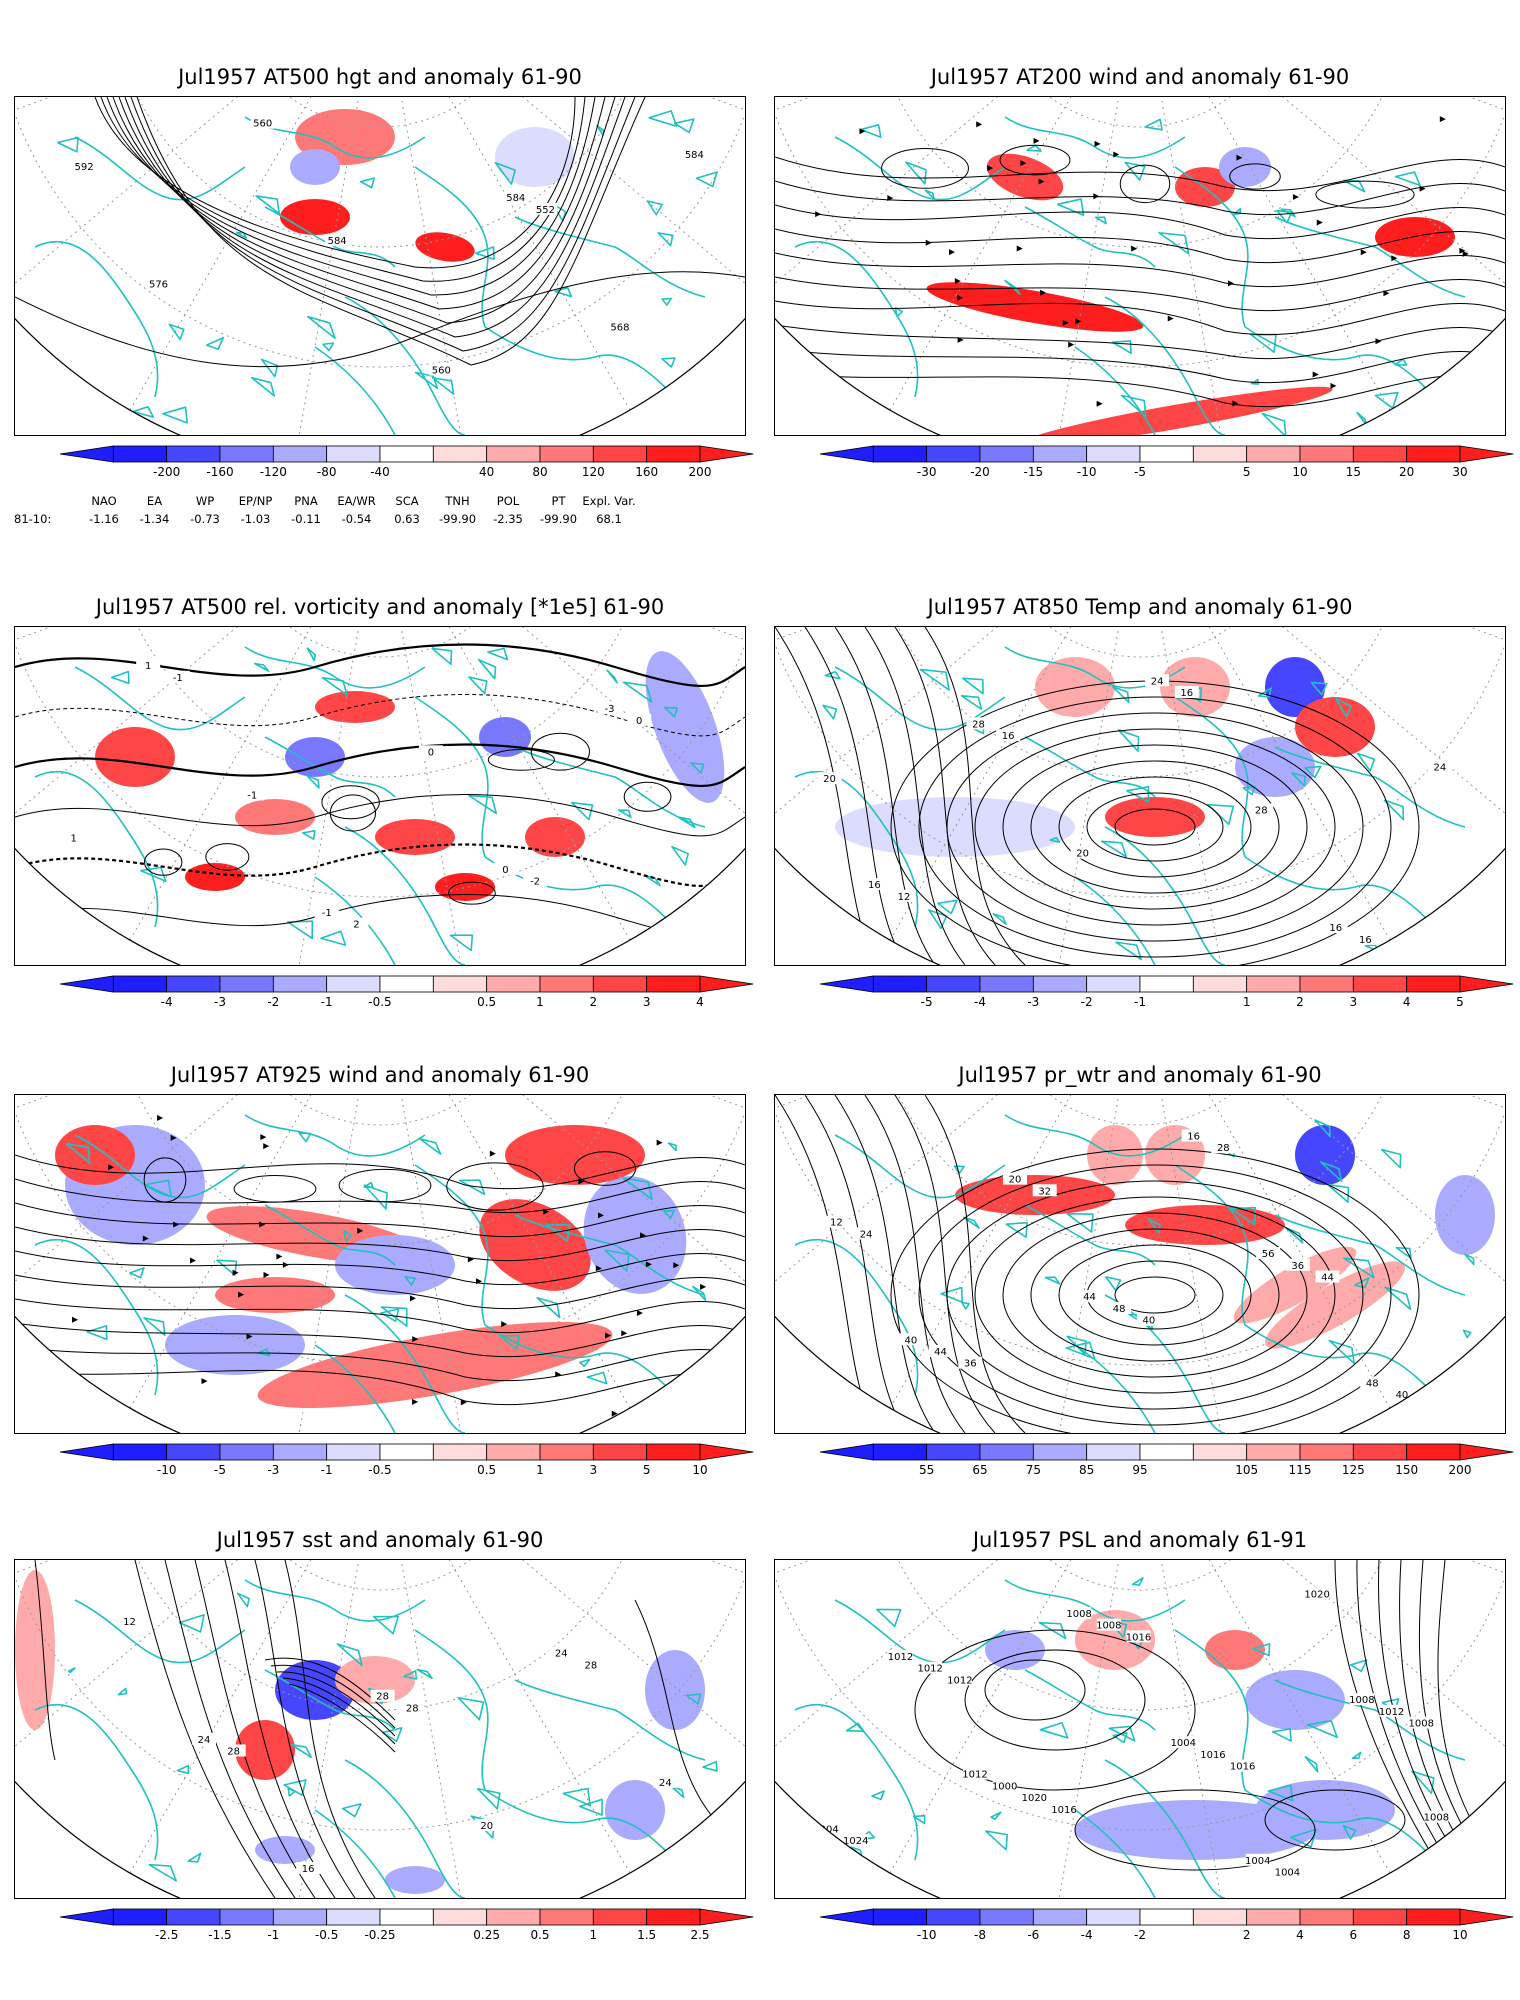  What do you see at coordinates (457, 519) in the screenshot?
I see `teleconnection-value: -99.90` at bounding box center [457, 519].